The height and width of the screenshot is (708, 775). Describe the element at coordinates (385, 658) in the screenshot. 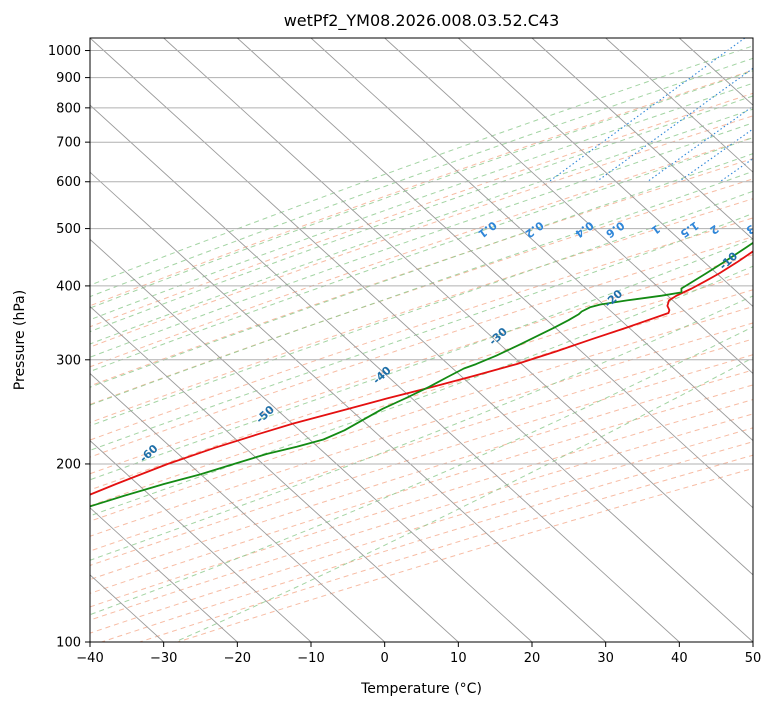

I see `x-tick-label: 0` at that location.